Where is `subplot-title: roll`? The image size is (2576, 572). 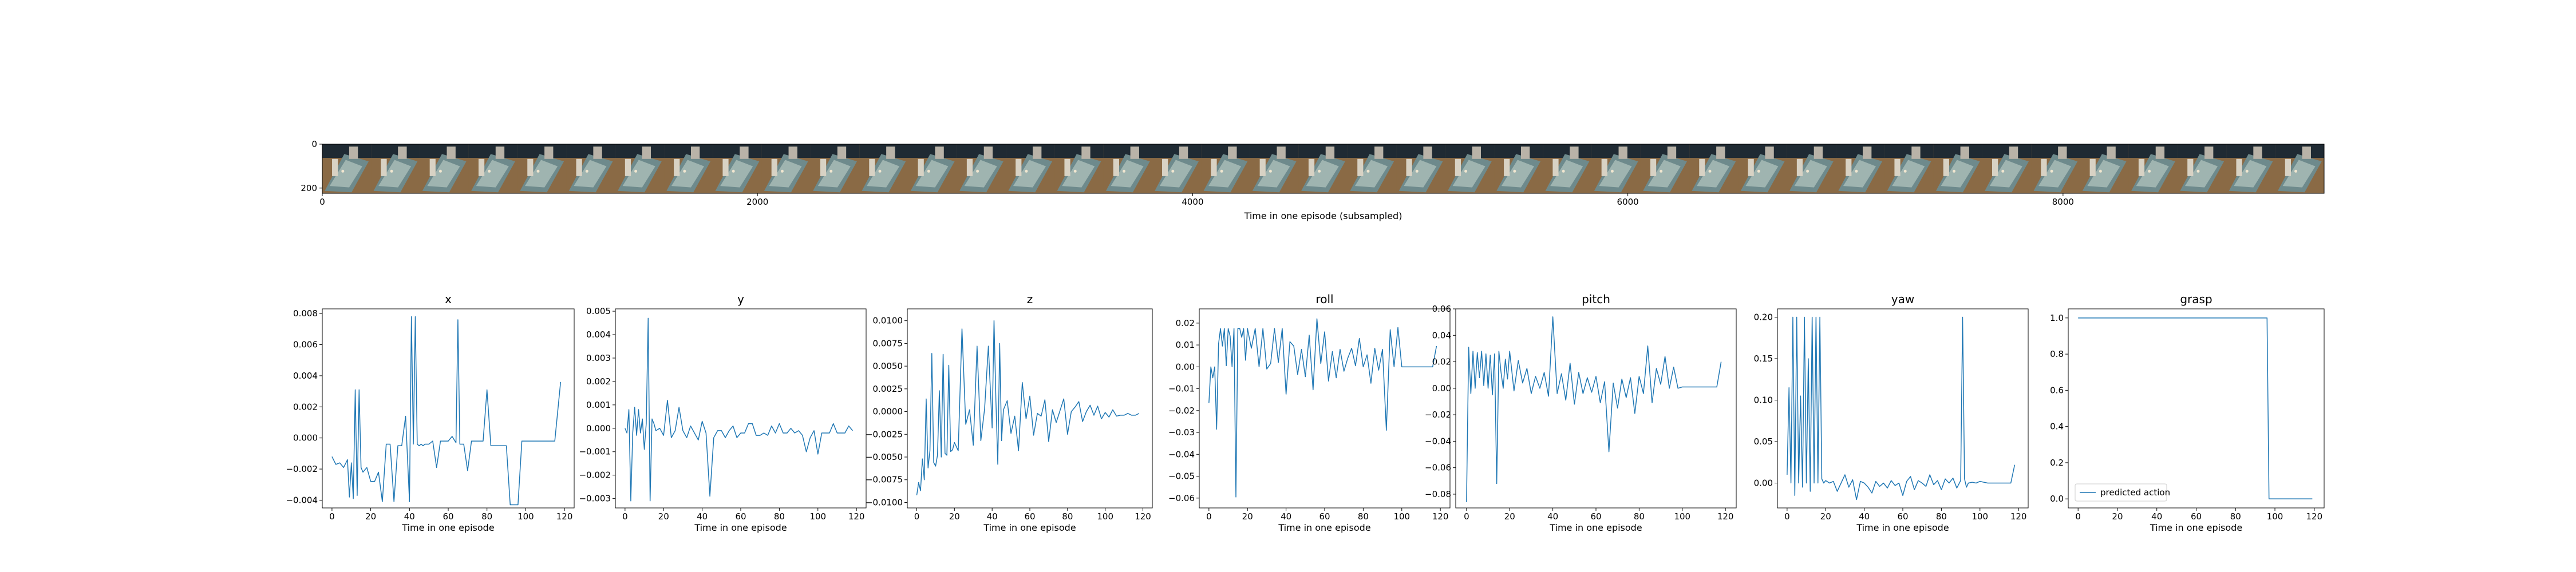 subplot-title: roll is located at coordinates (1324, 299).